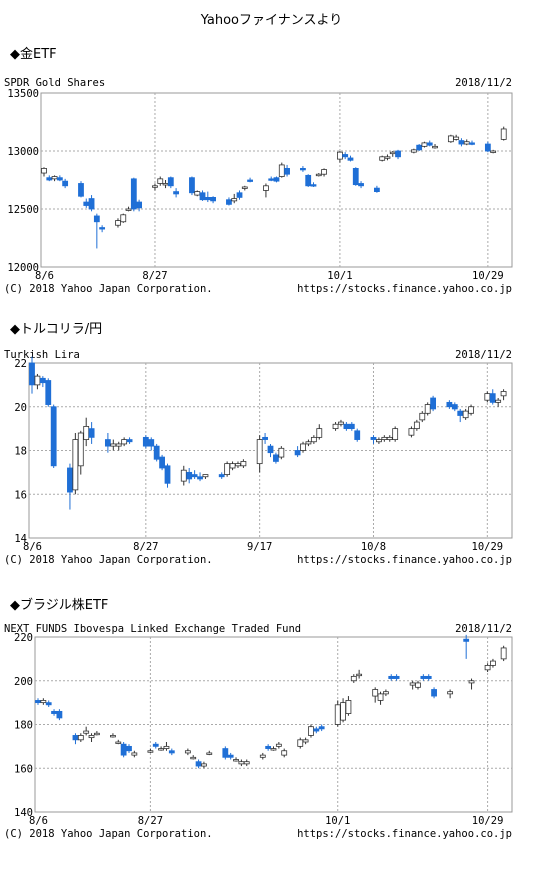  Describe the element at coordinates (20, 495) in the screenshot. I see `y-tick-label: 16` at that location.